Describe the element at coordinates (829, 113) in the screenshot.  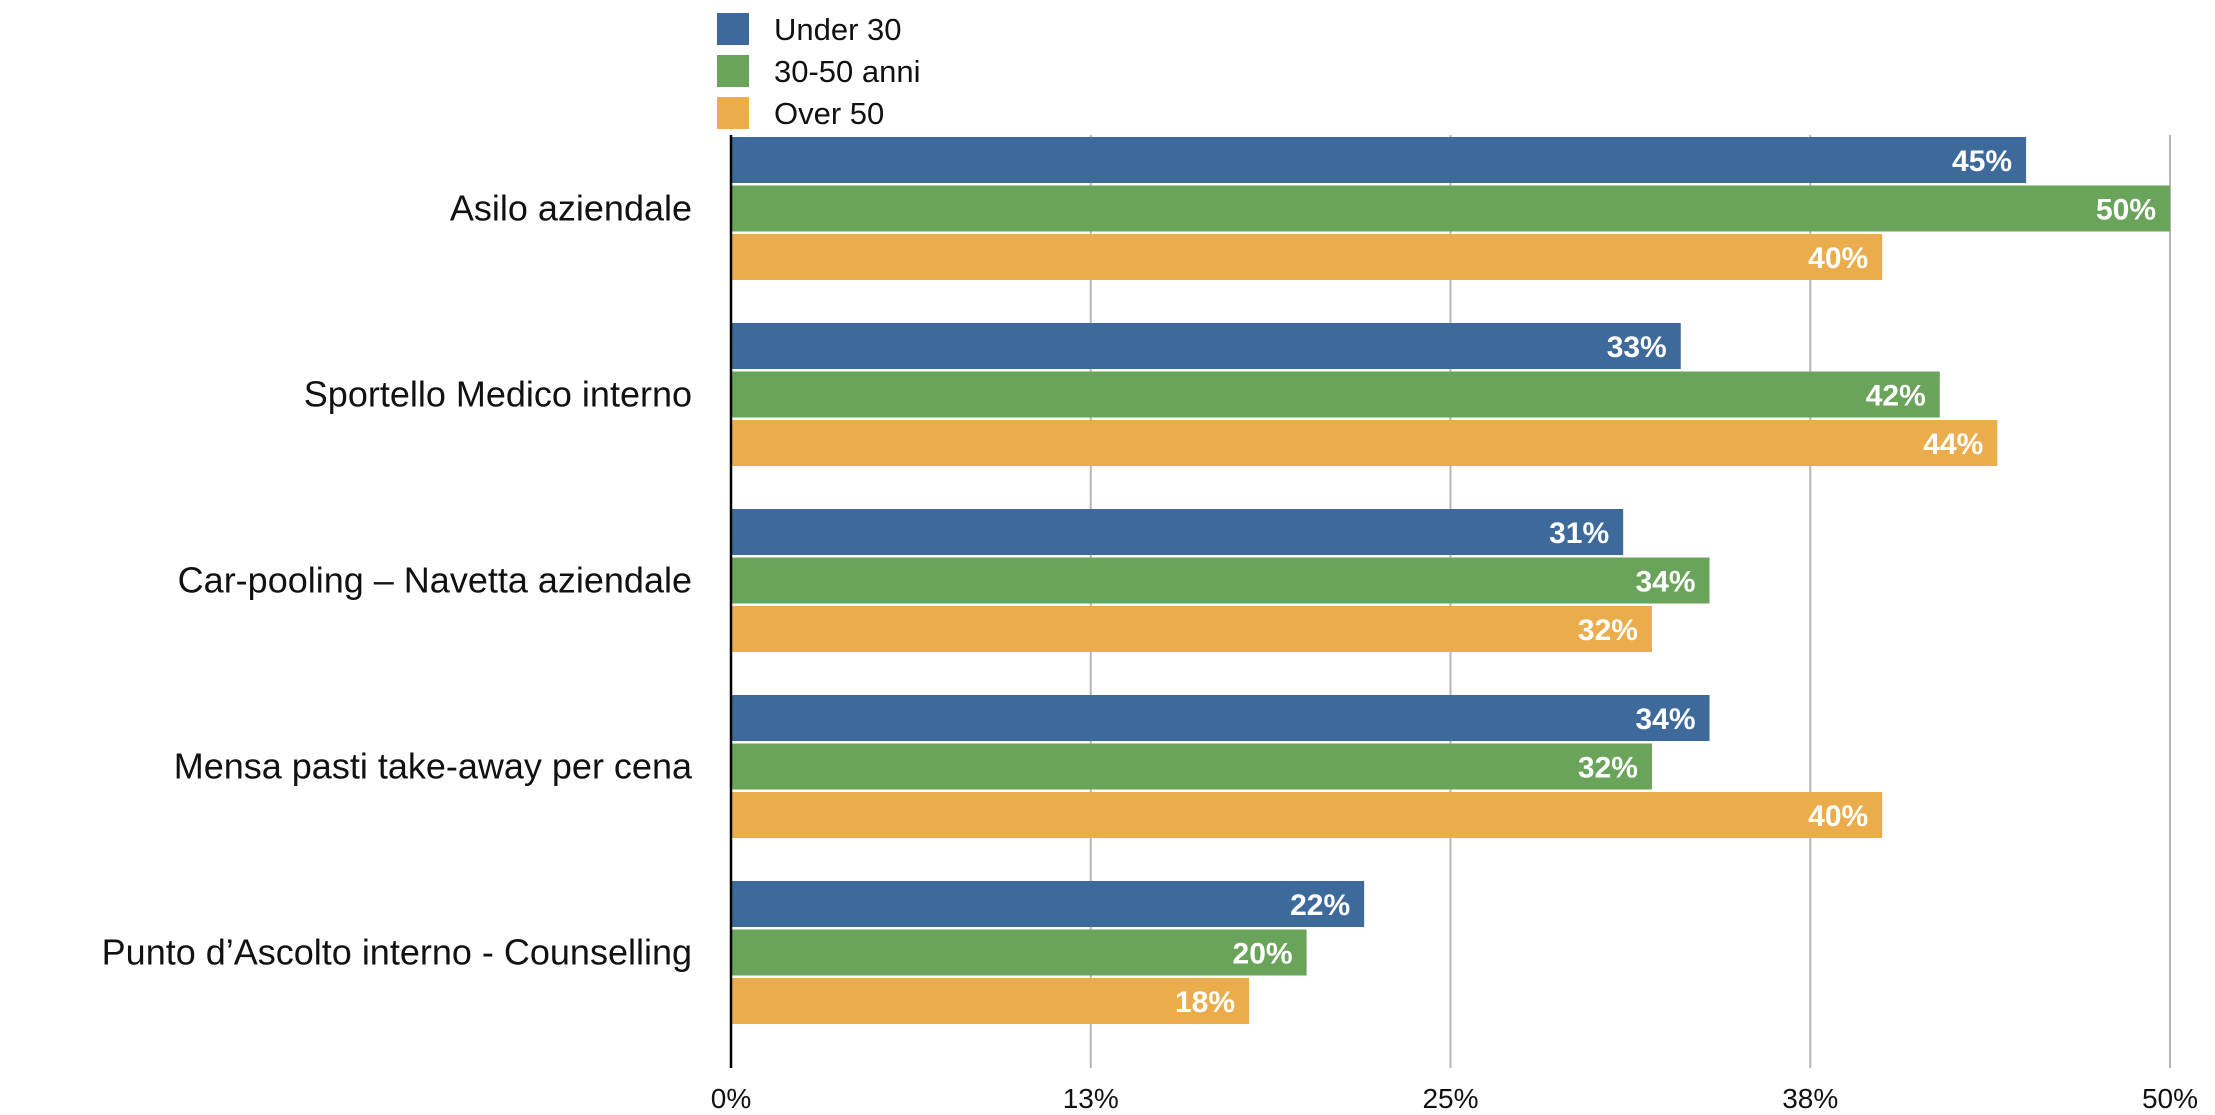
I see `legend-label: Over 50` at that location.